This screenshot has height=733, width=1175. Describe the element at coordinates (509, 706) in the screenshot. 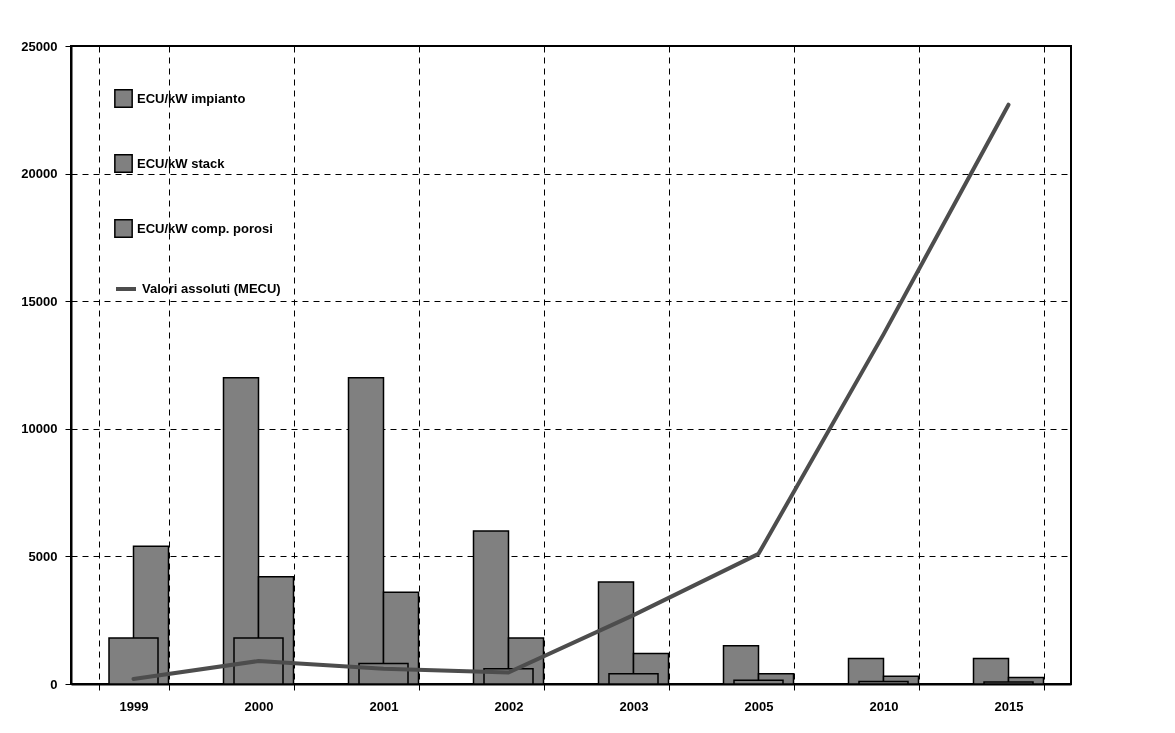

I see `x-tick-label: 2002` at that location.